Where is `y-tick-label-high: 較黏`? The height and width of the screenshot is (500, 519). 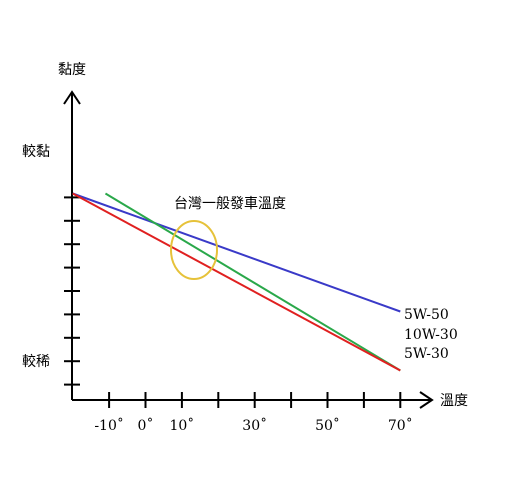
y-tick-label-high: 較黏 is located at coordinates (36, 152).